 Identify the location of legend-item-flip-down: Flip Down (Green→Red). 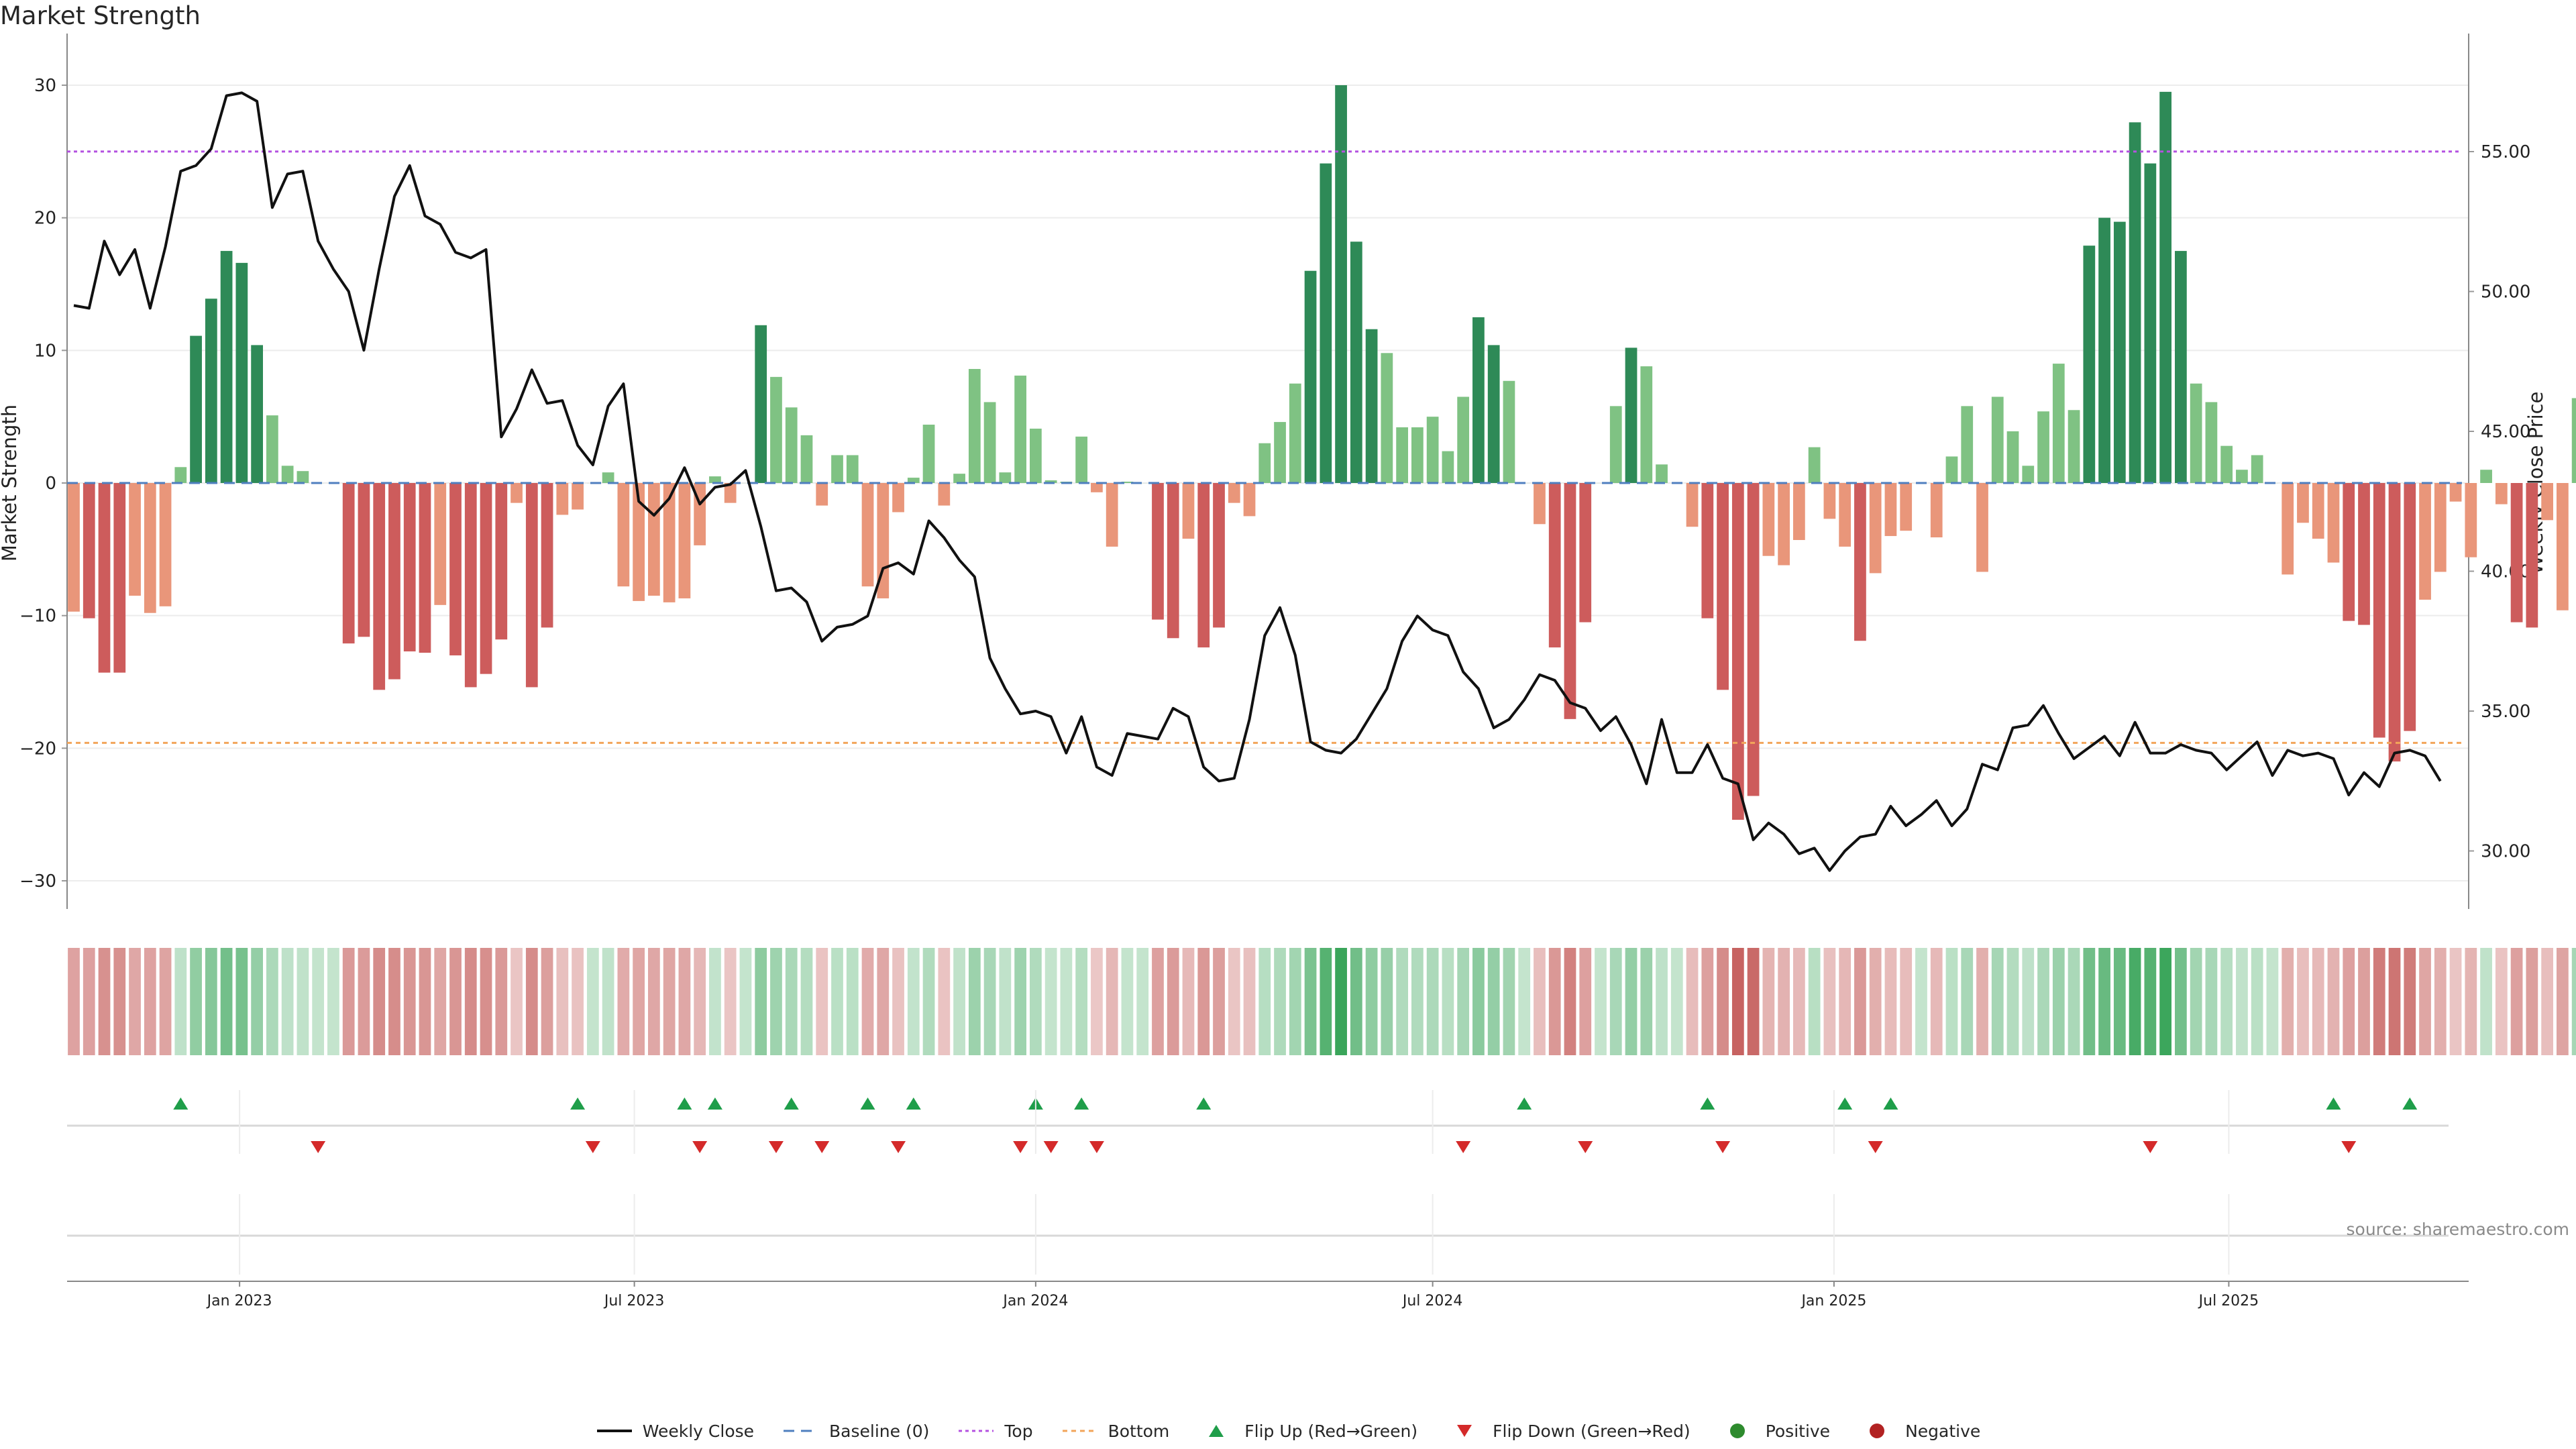
(1568, 1431).